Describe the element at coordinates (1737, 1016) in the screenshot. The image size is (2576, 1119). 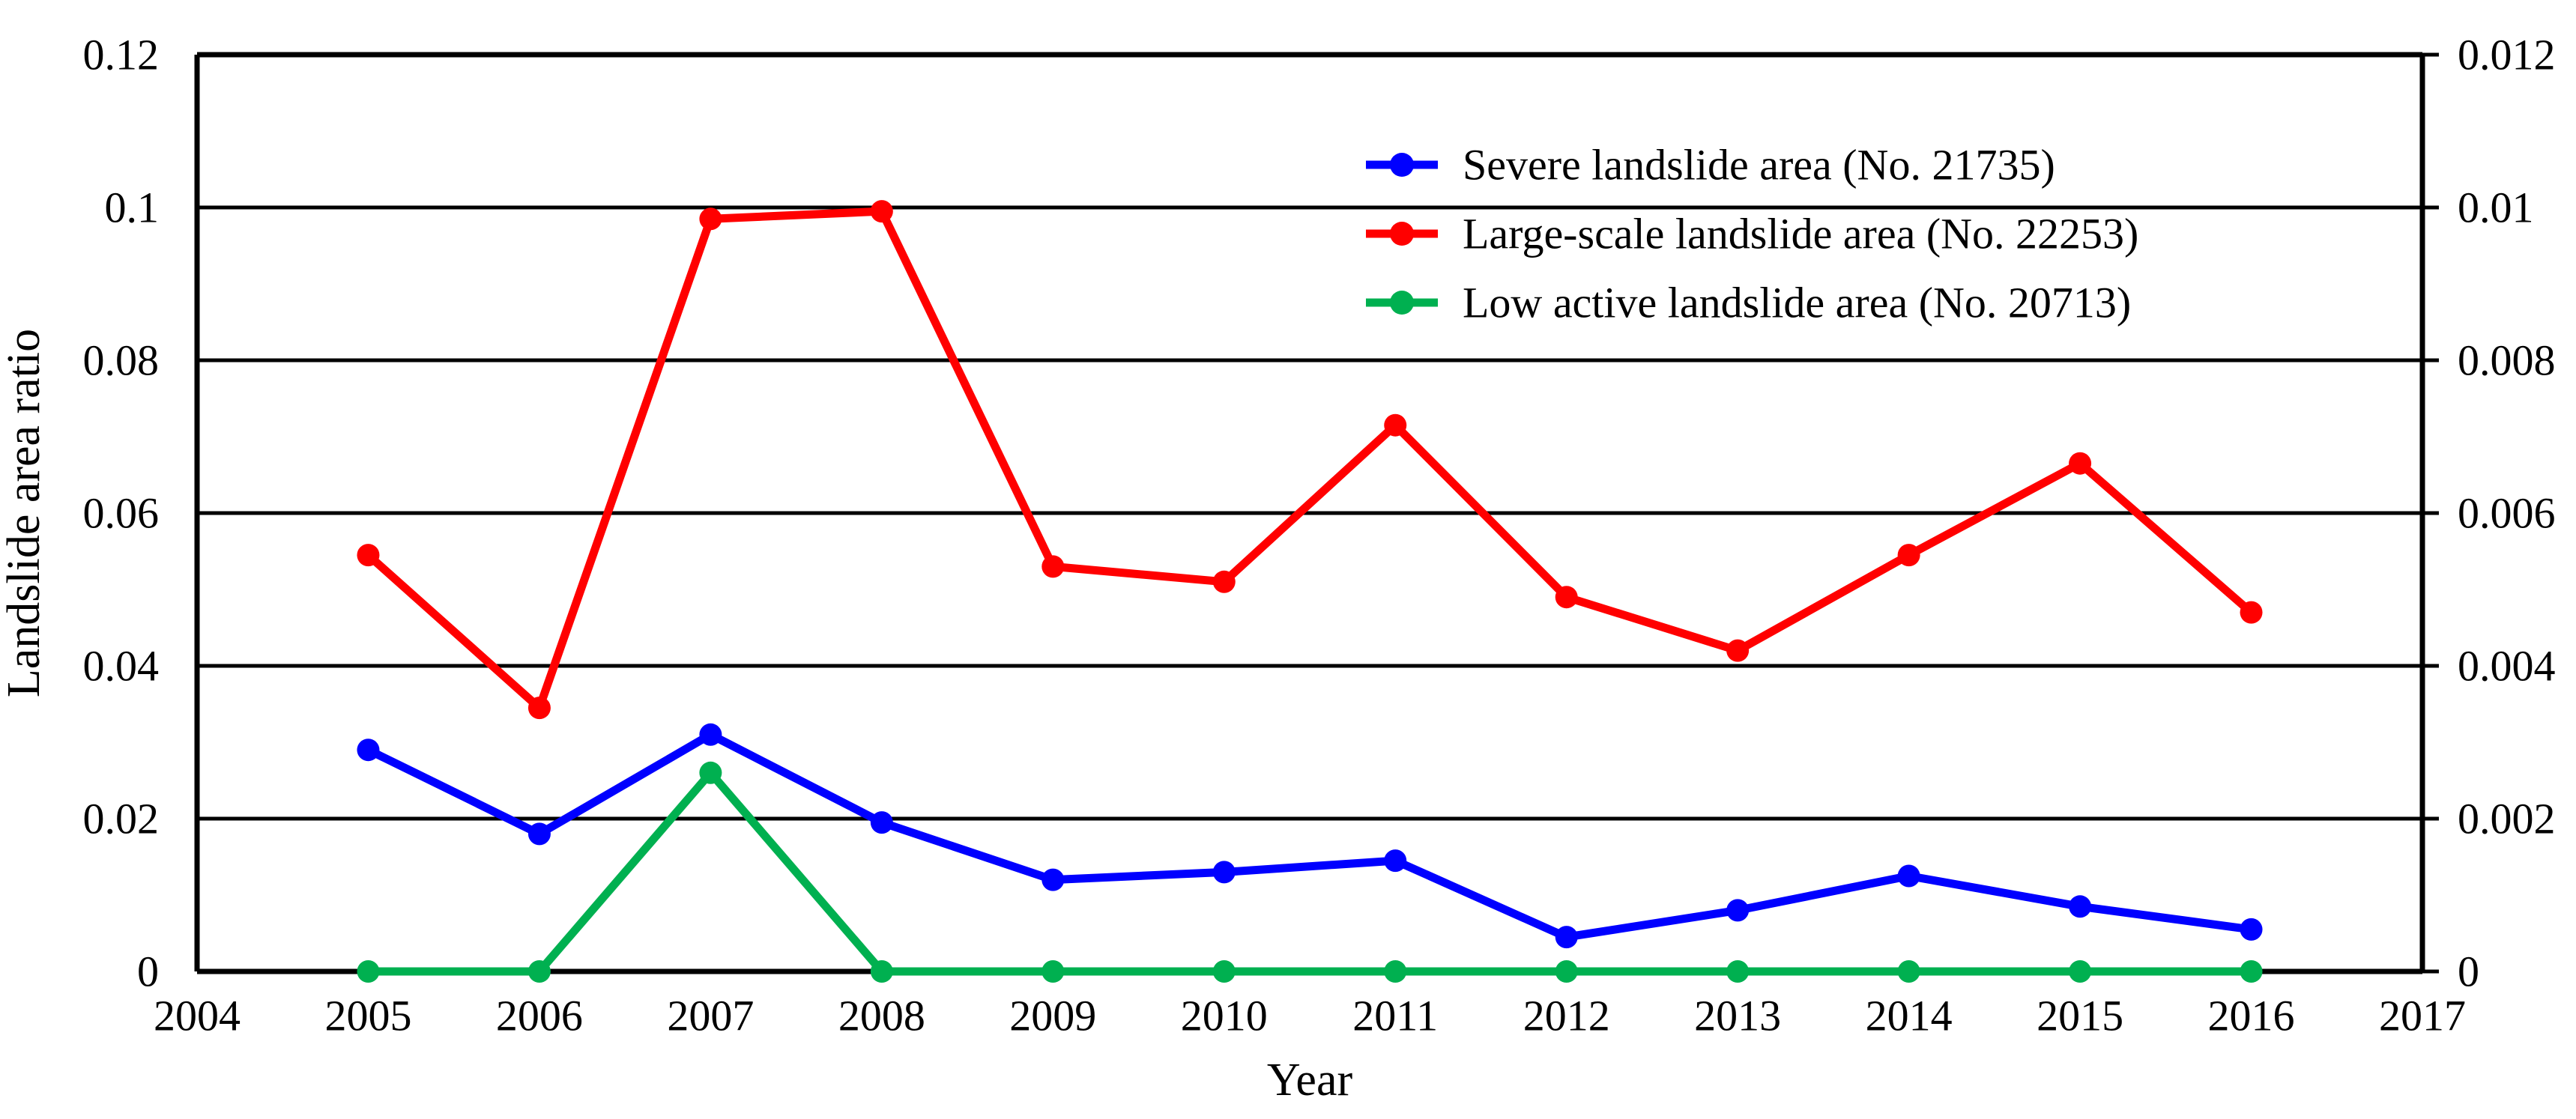
I see `x-axis-tick-label: 2013` at that location.